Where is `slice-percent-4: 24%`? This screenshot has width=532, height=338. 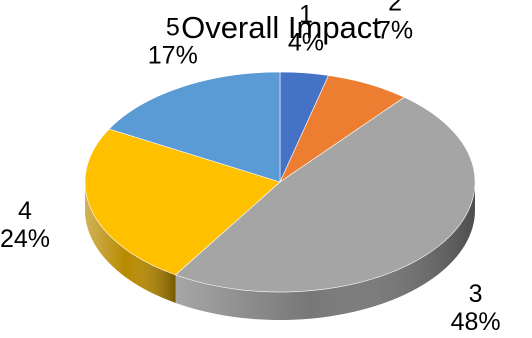 slice-percent-4: 24% is located at coordinates (25, 239).